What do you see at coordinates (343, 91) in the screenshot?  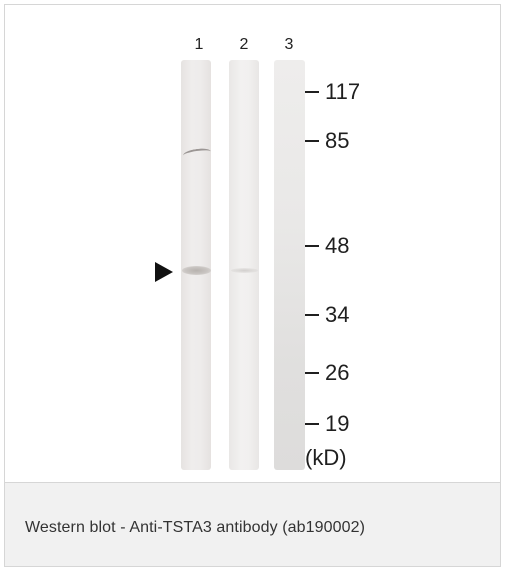 I see `marker-label: 117` at bounding box center [343, 91].